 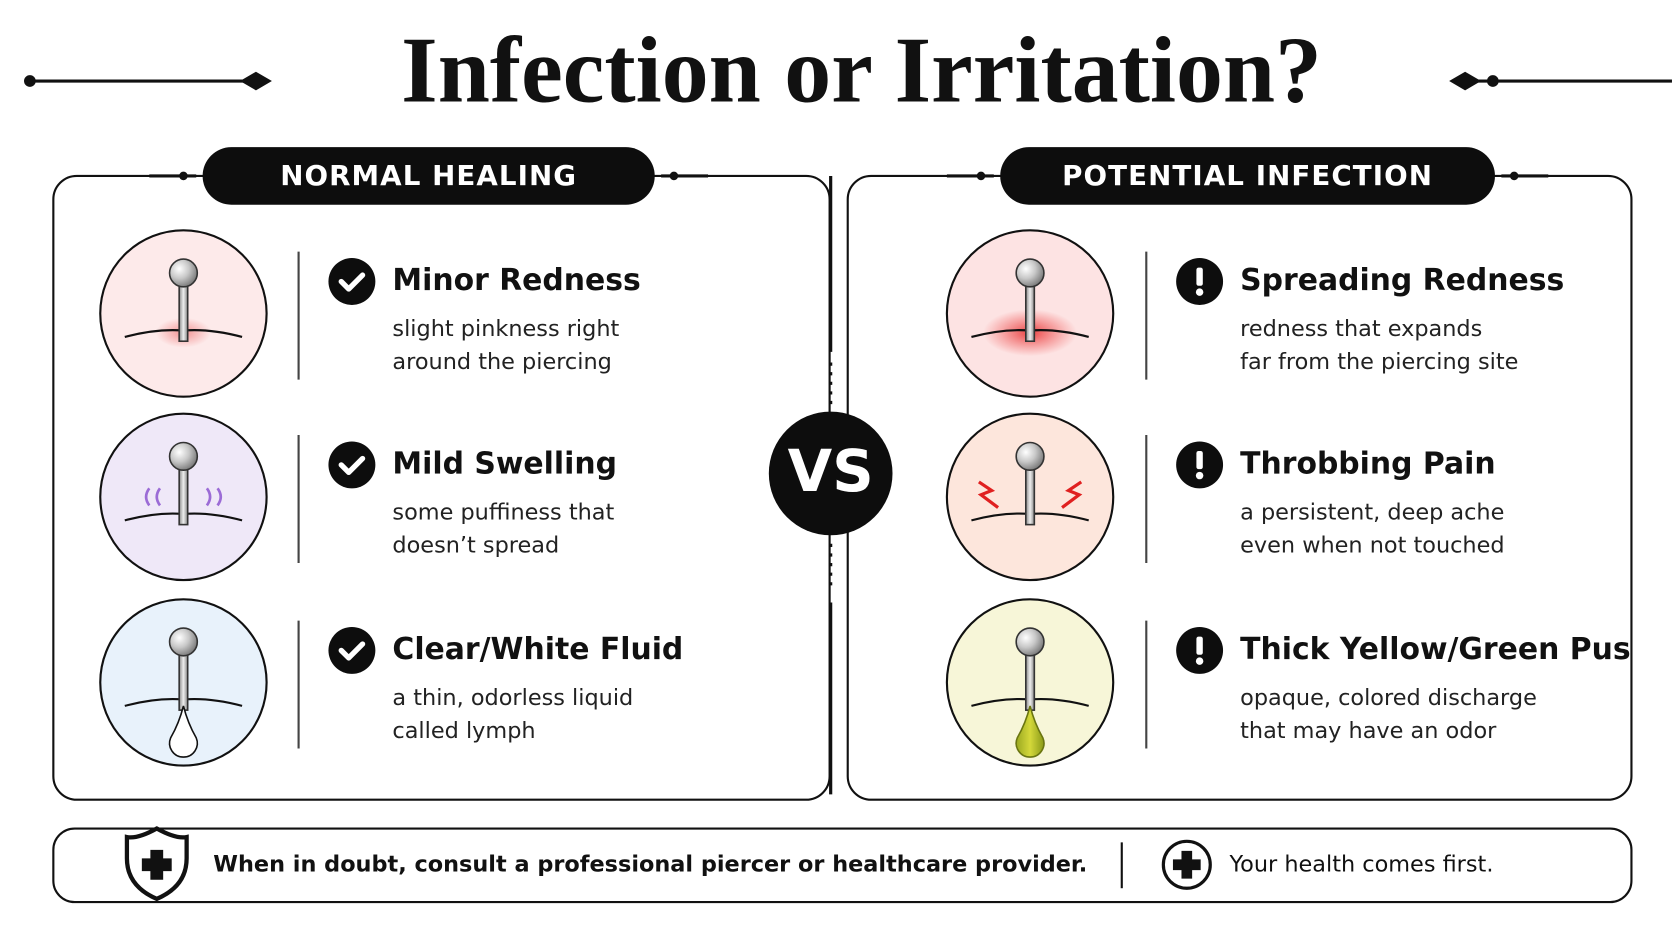 What do you see at coordinates (1186, 864) in the screenshot?
I see `plus-icon` at bounding box center [1186, 864].